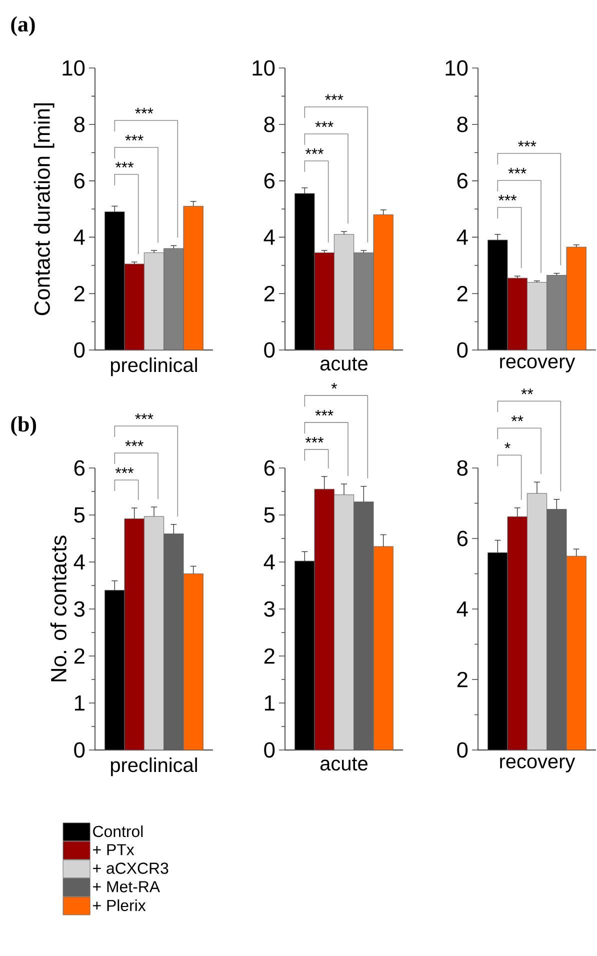 This screenshot has width=597, height=956. Describe the element at coordinates (58, 609) in the screenshot. I see `y-axis-title: No. of contacts` at that location.